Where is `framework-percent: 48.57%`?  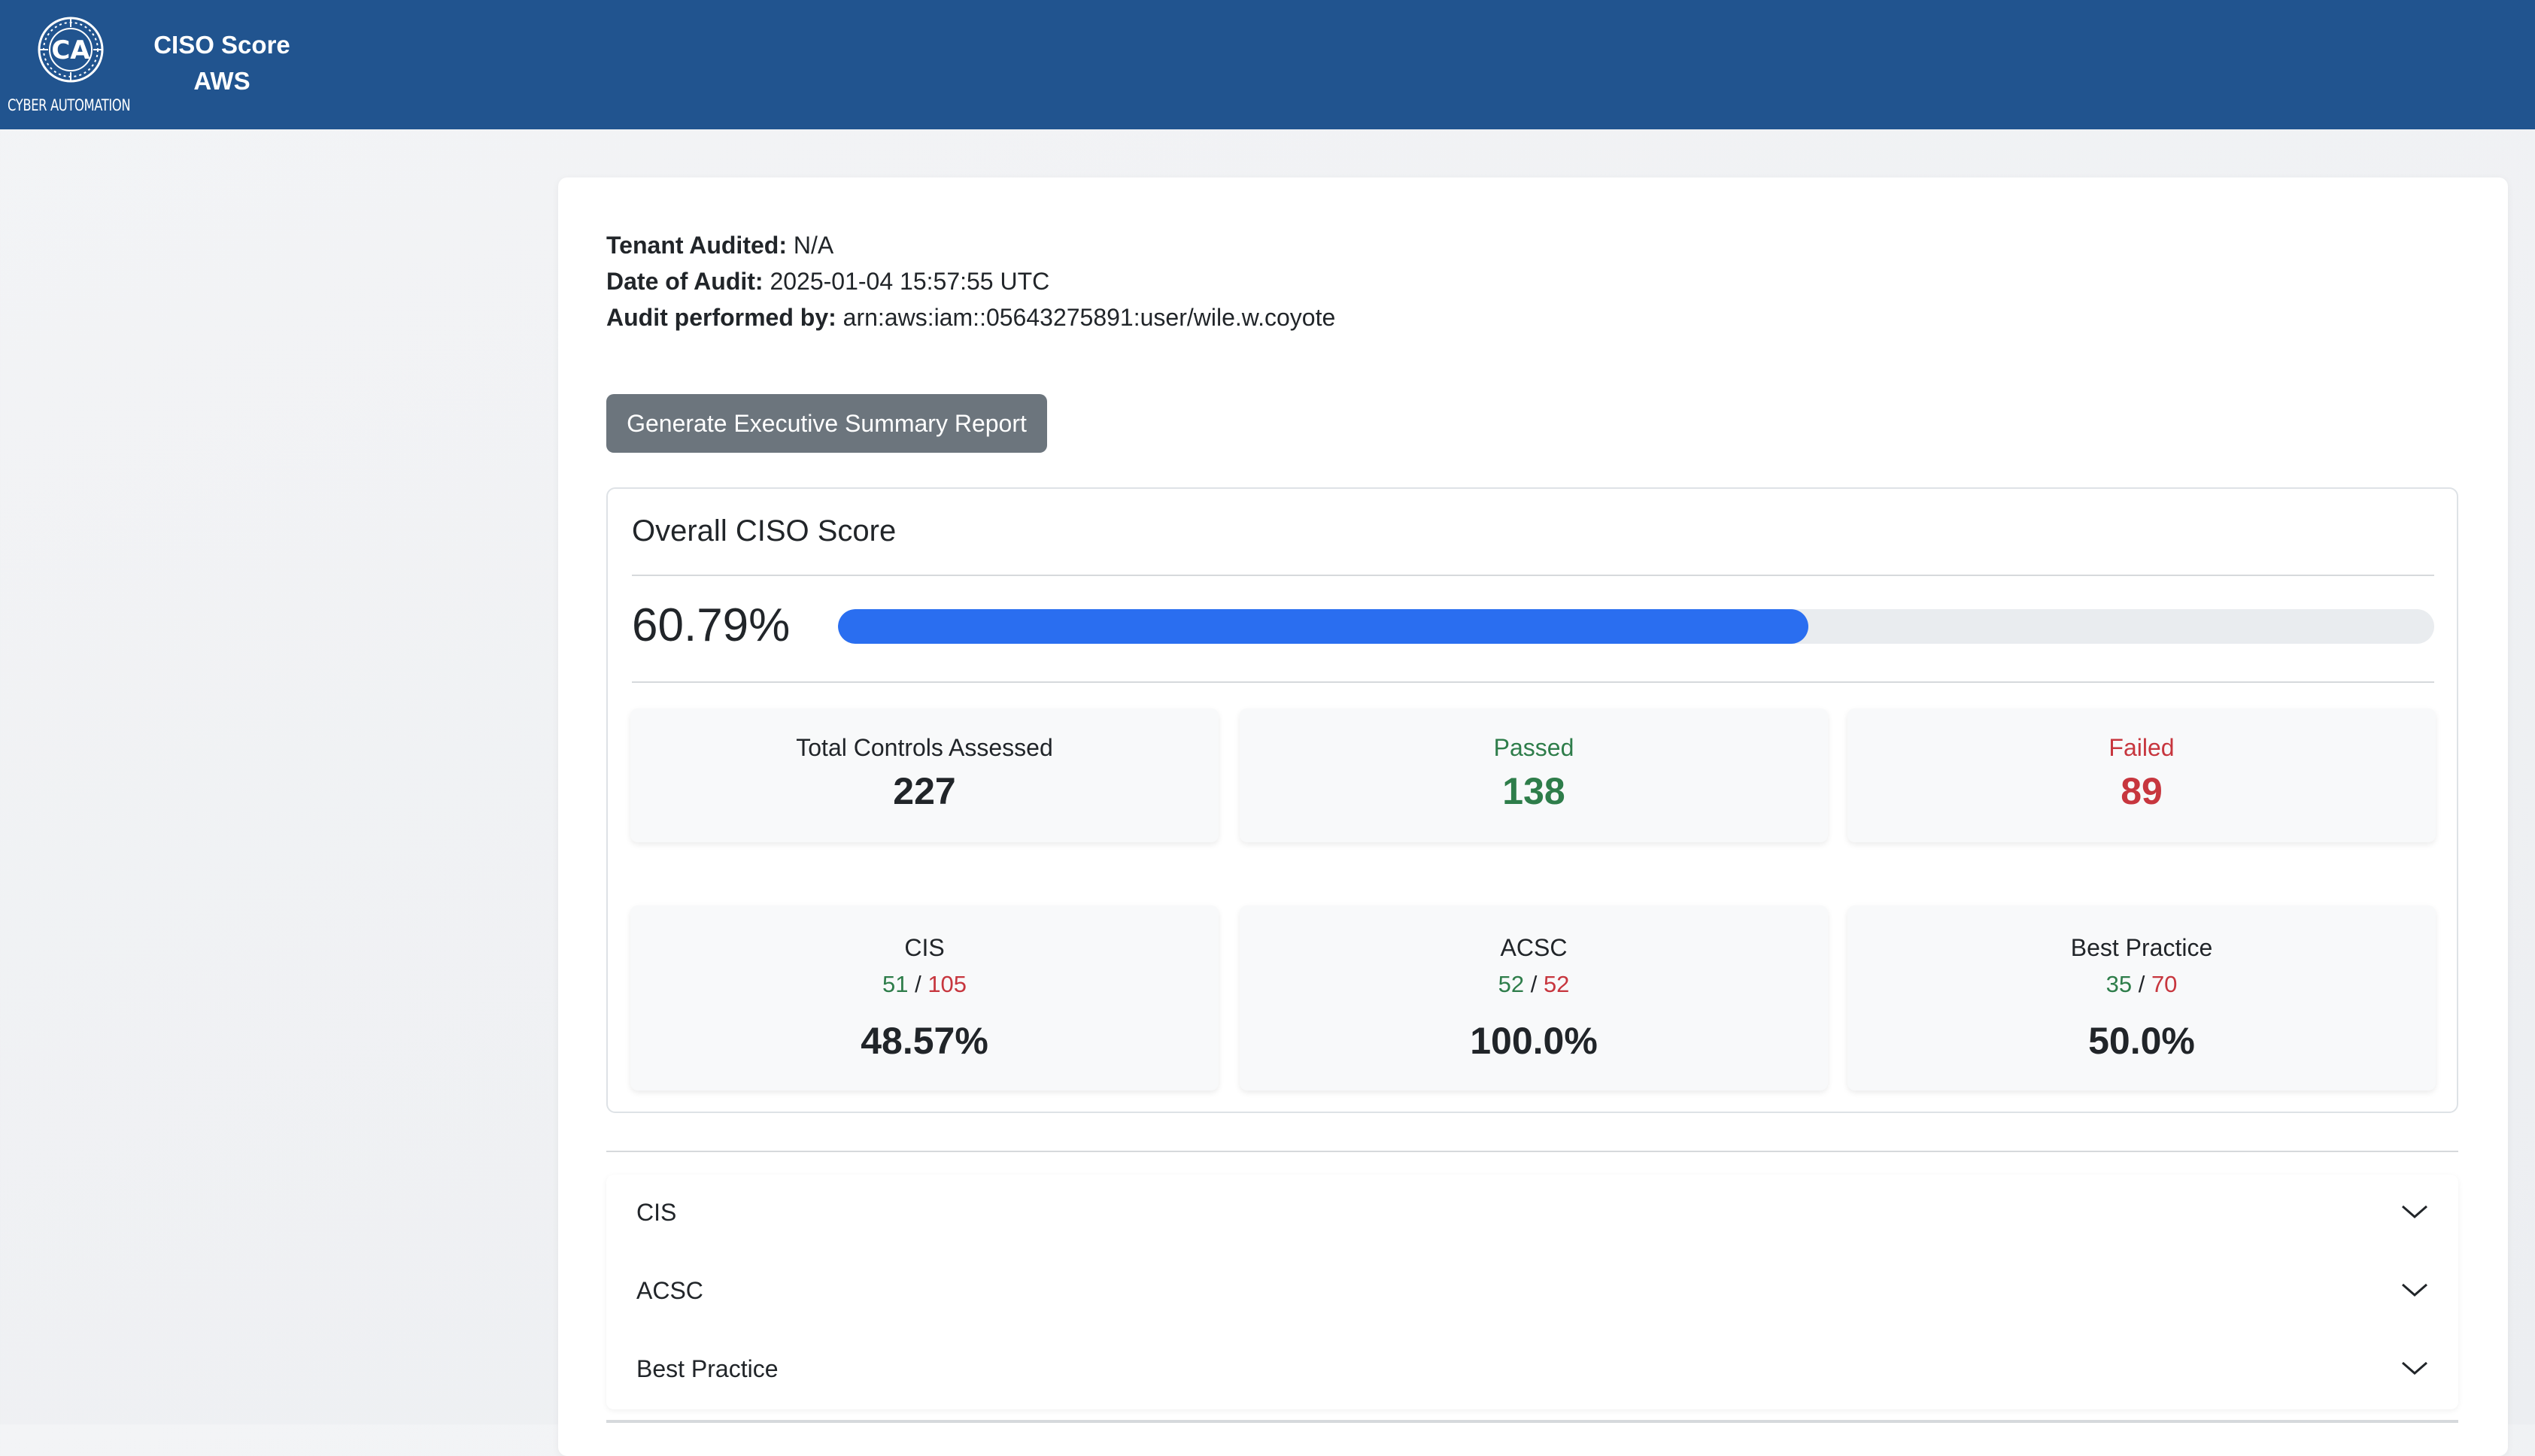
framework-percent: 48.57% is located at coordinates (925, 1041).